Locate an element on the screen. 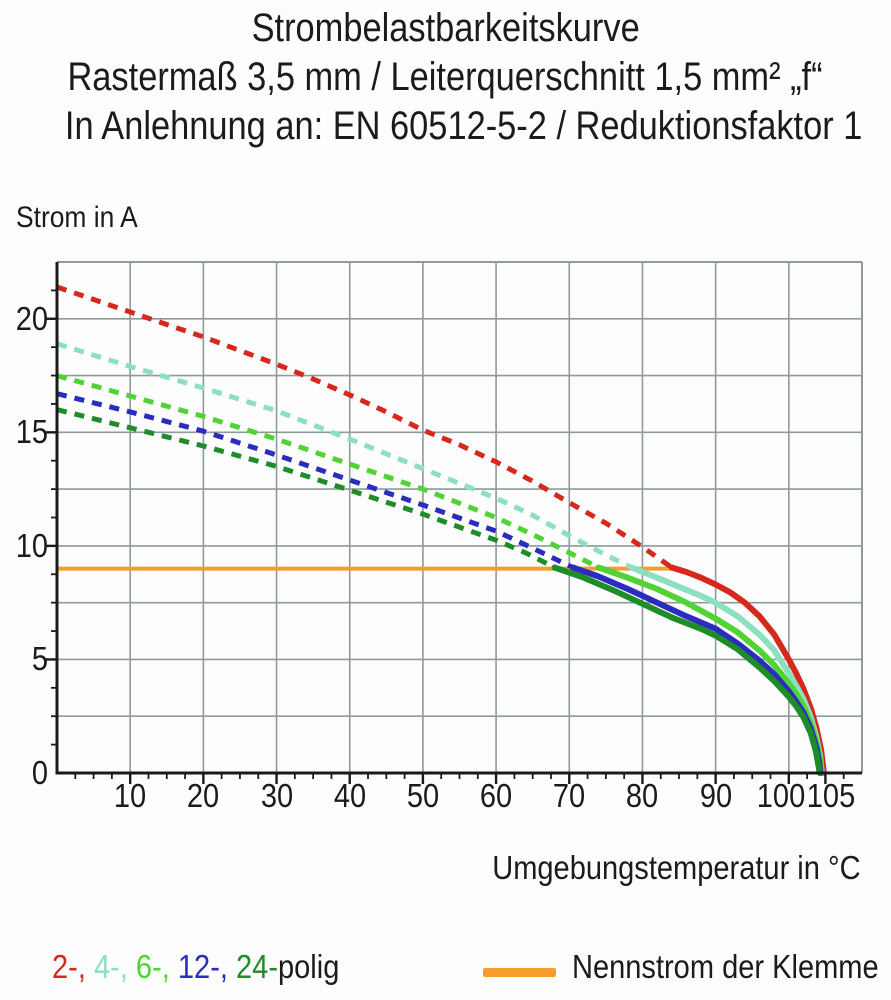  series-2-polig-solid-curve is located at coordinates (747, 670).